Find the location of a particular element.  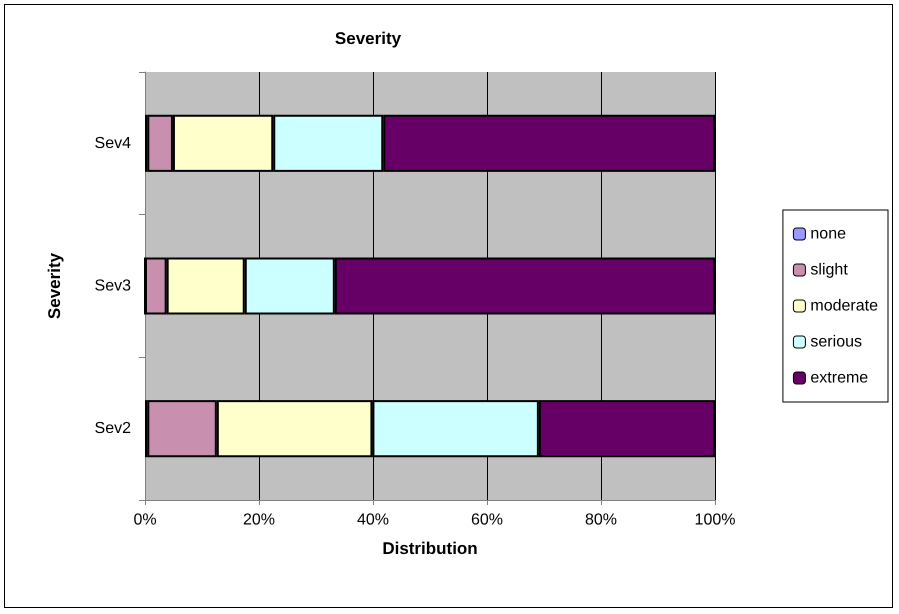

x-tick-label: 60% is located at coordinates (487, 520).